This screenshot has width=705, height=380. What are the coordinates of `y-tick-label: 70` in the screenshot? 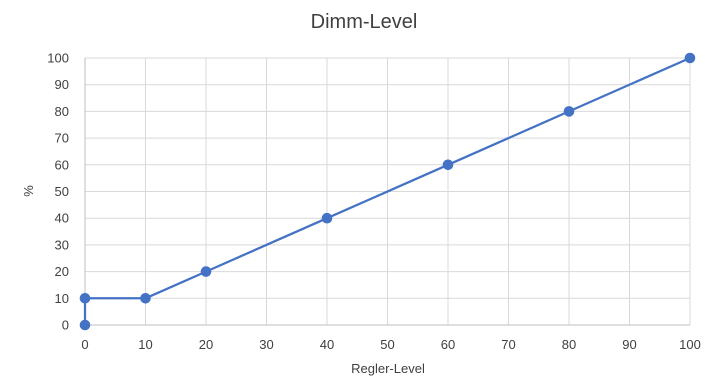 It's located at (62, 138).